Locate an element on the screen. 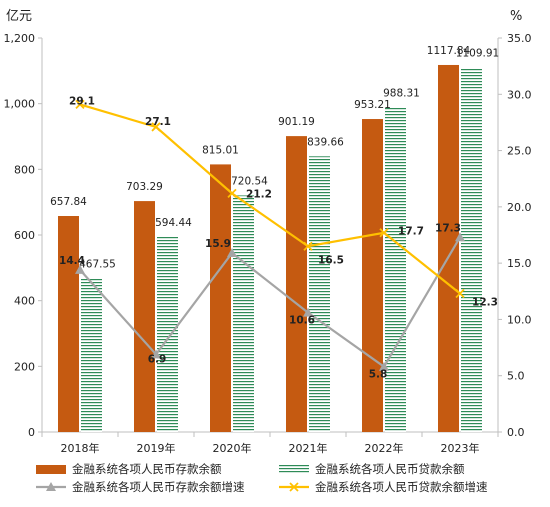 The height and width of the screenshot is (507, 550). right-tick-label: 35.0 is located at coordinates (519, 38).